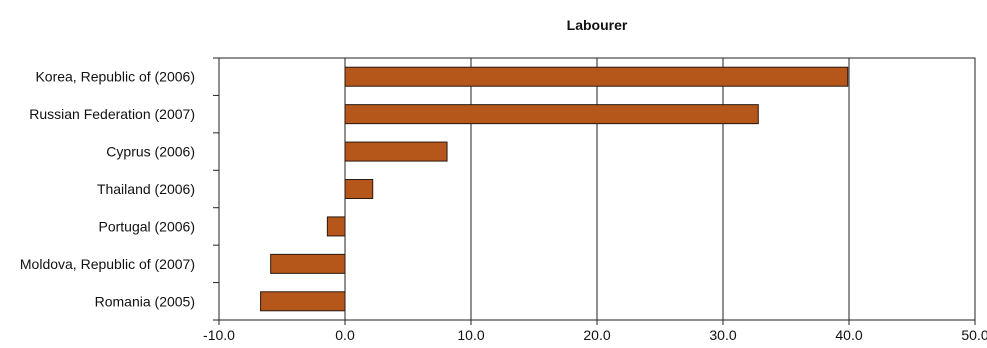 The width and height of the screenshot is (987, 348). Describe the element at coordinates (848, 335) in the screenshot. I see `x-tick-label: 40.0` at that location.